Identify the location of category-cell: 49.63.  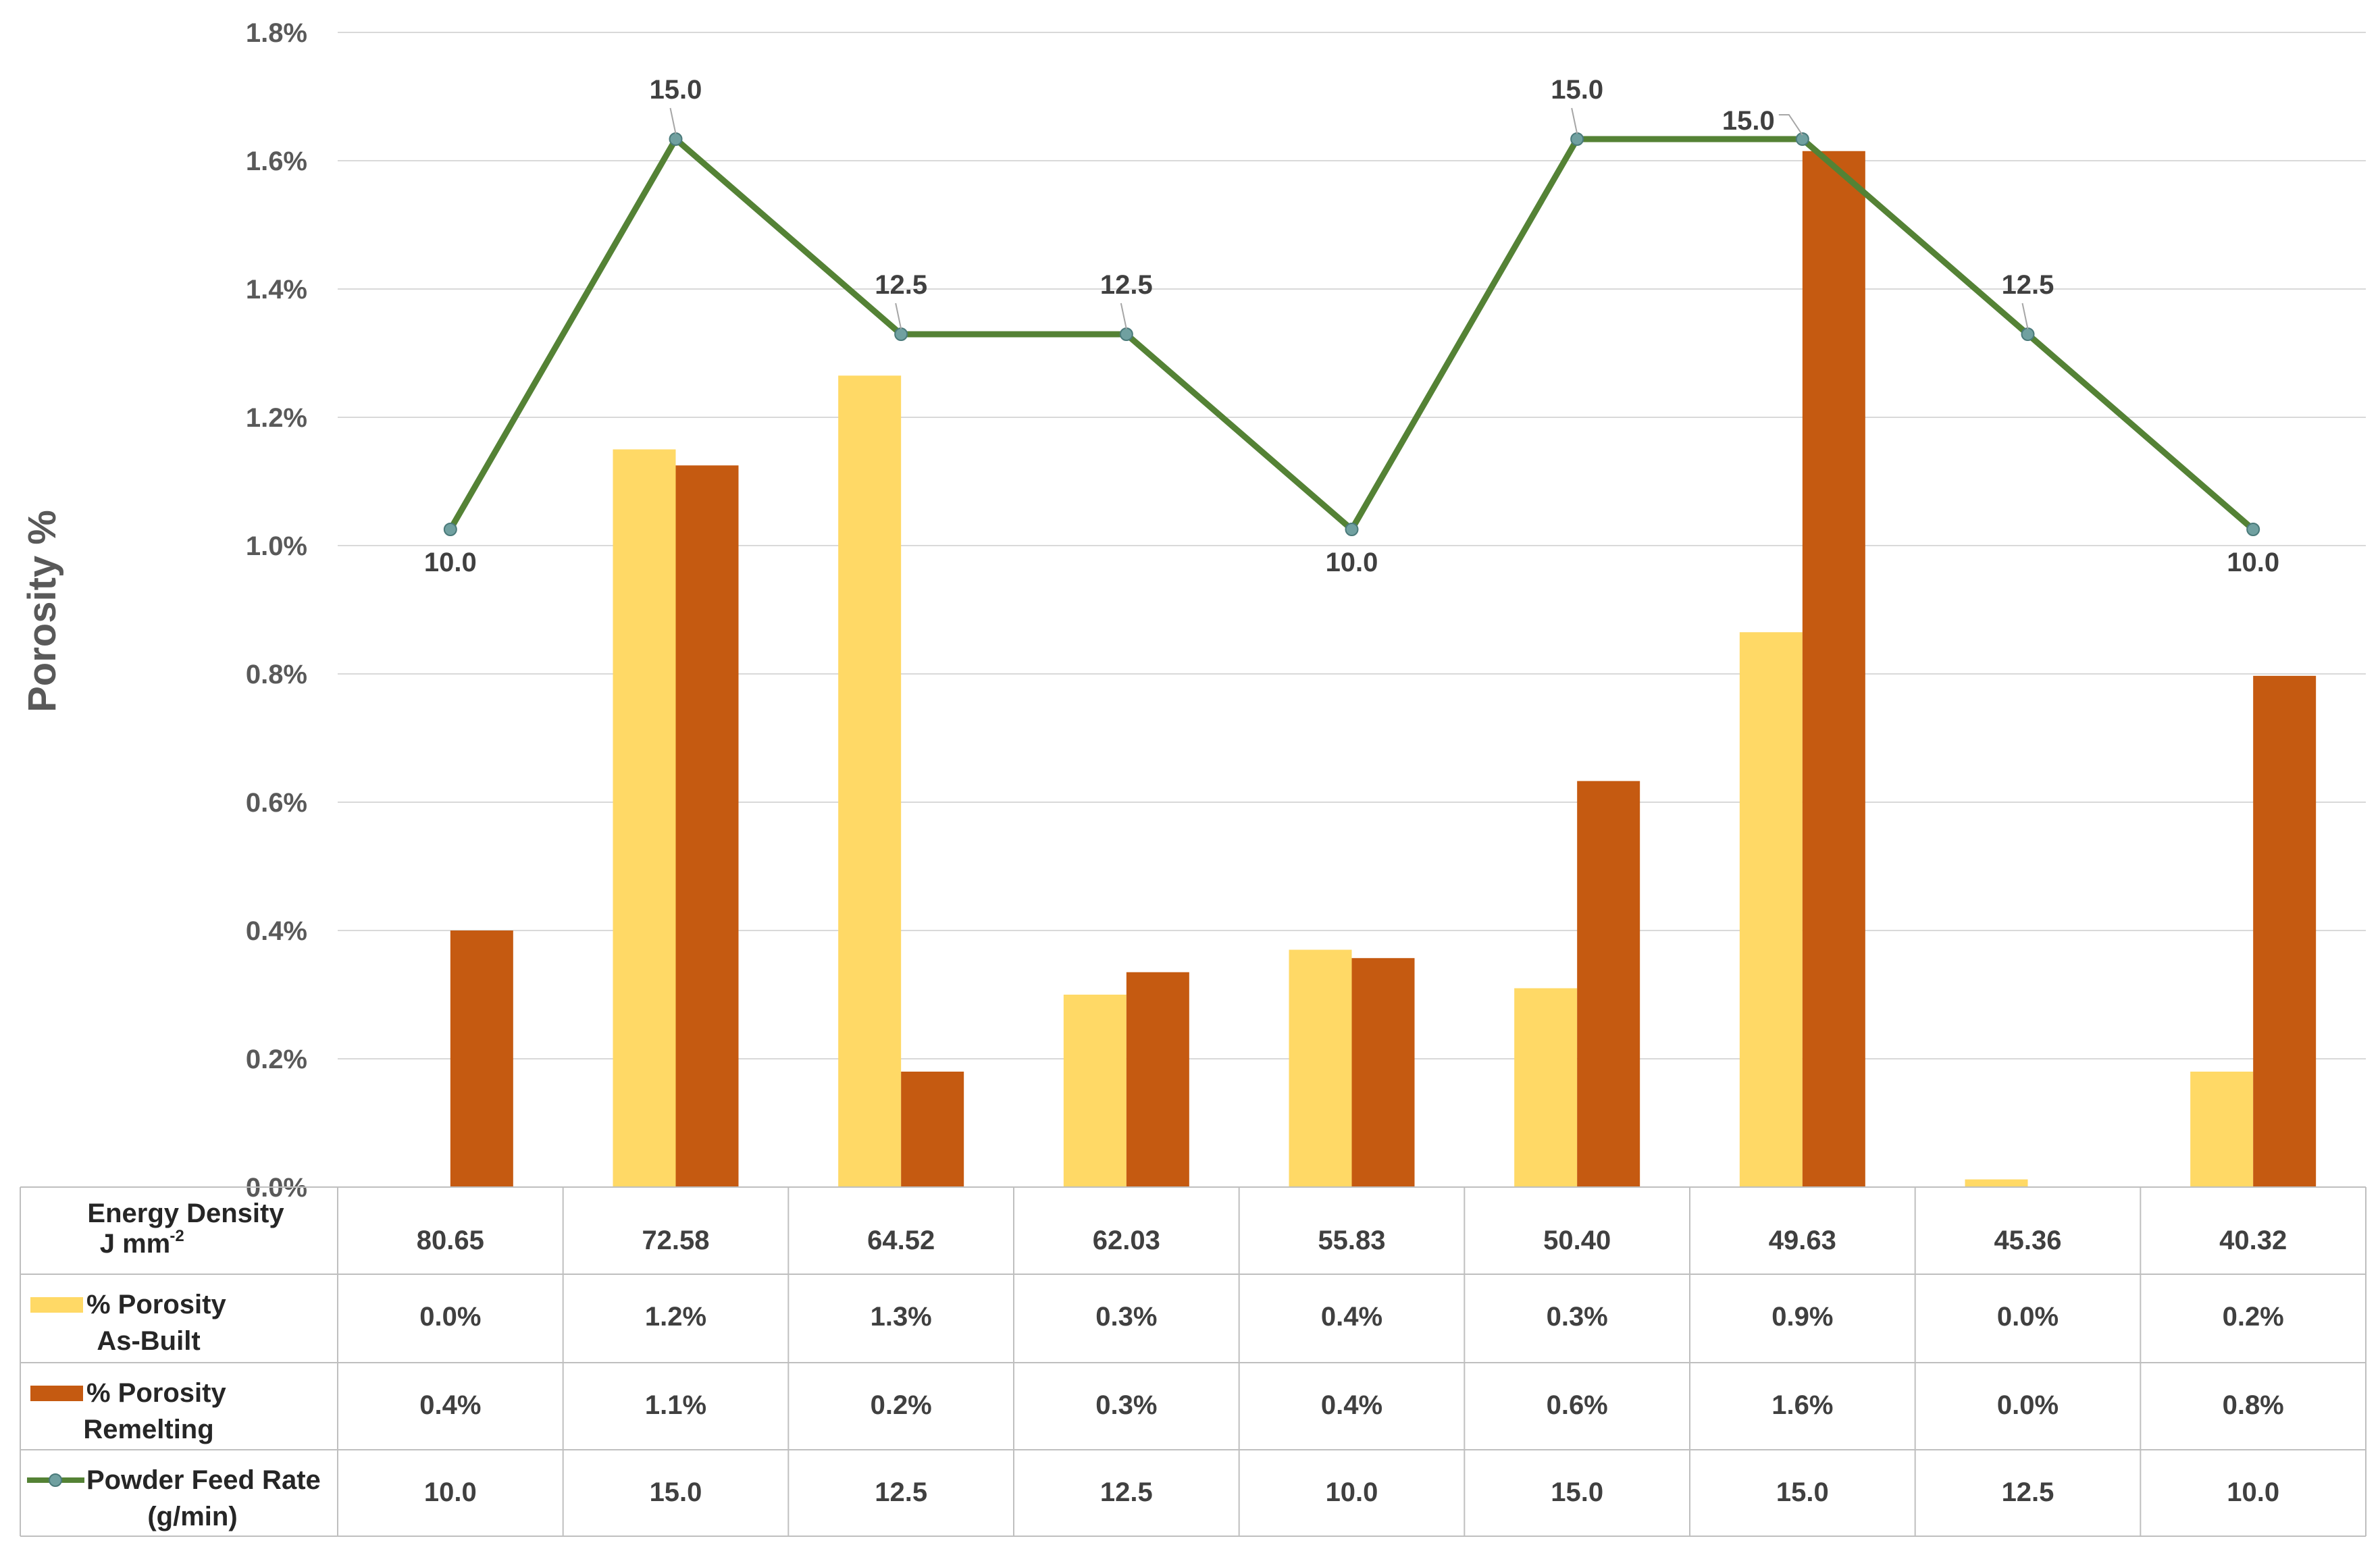
(1802, 1240).